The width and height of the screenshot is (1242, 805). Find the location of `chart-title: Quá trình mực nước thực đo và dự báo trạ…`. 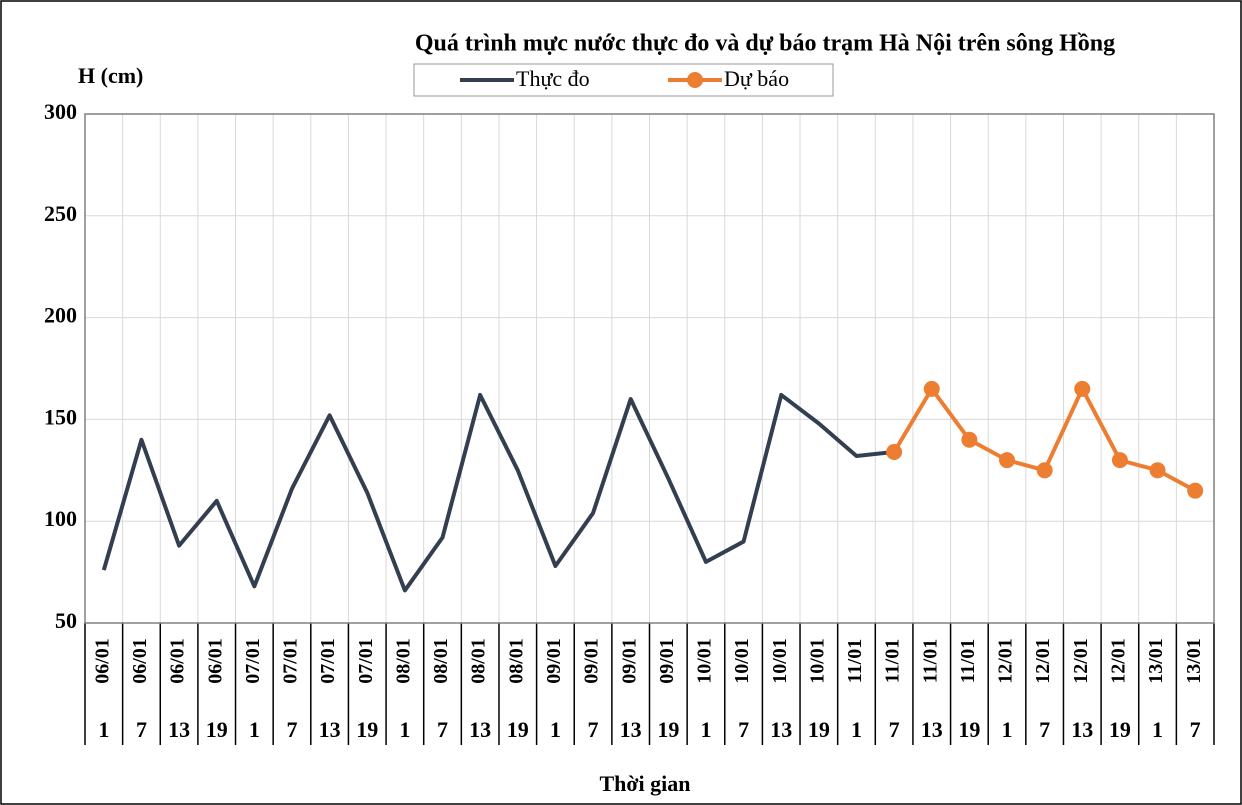

chart-title: Quá trình mực nước thực đo và dự báo trạ… is located at coordinates (765, 44).